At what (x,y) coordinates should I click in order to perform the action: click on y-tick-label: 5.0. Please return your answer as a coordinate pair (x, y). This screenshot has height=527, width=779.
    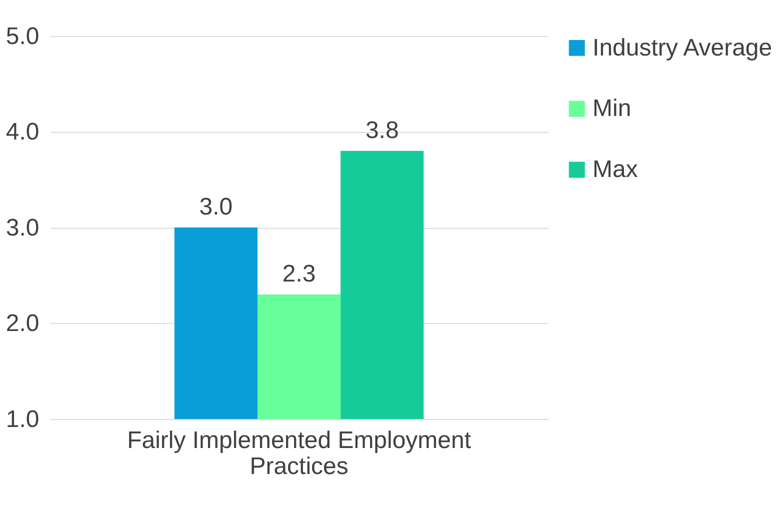
    Looking at the image, I should click on (23, 36).